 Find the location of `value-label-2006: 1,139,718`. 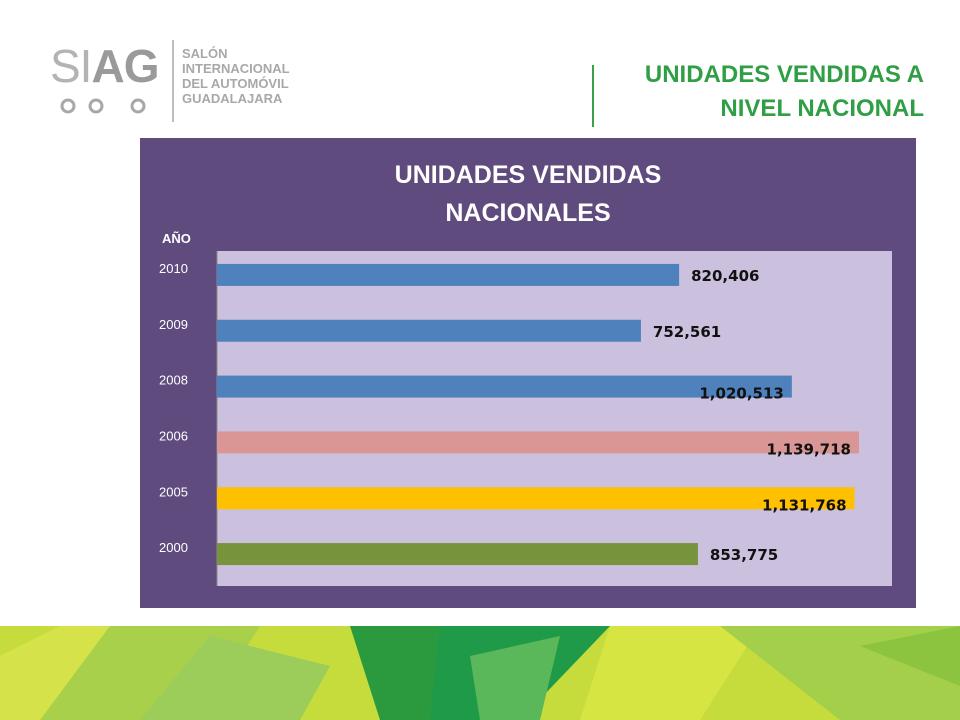

value-label-2006: 1,139,718 is located at coordinates (809, 449).